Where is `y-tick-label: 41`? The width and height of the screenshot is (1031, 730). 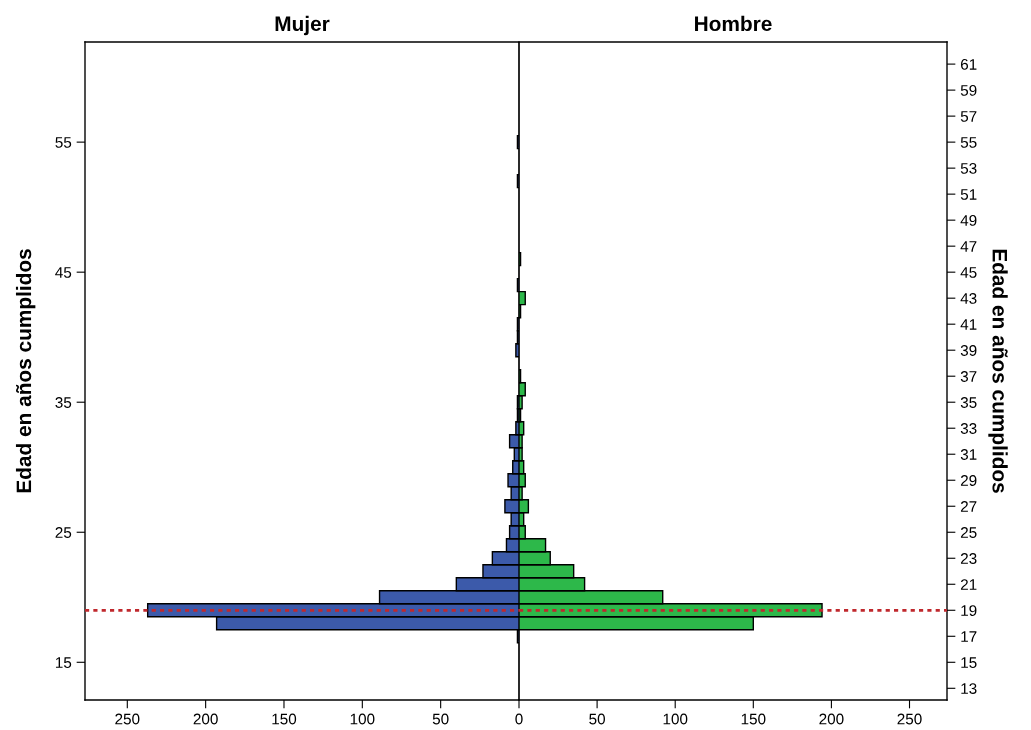 y-tick-label: 41 is located at coordinates (968, 324).